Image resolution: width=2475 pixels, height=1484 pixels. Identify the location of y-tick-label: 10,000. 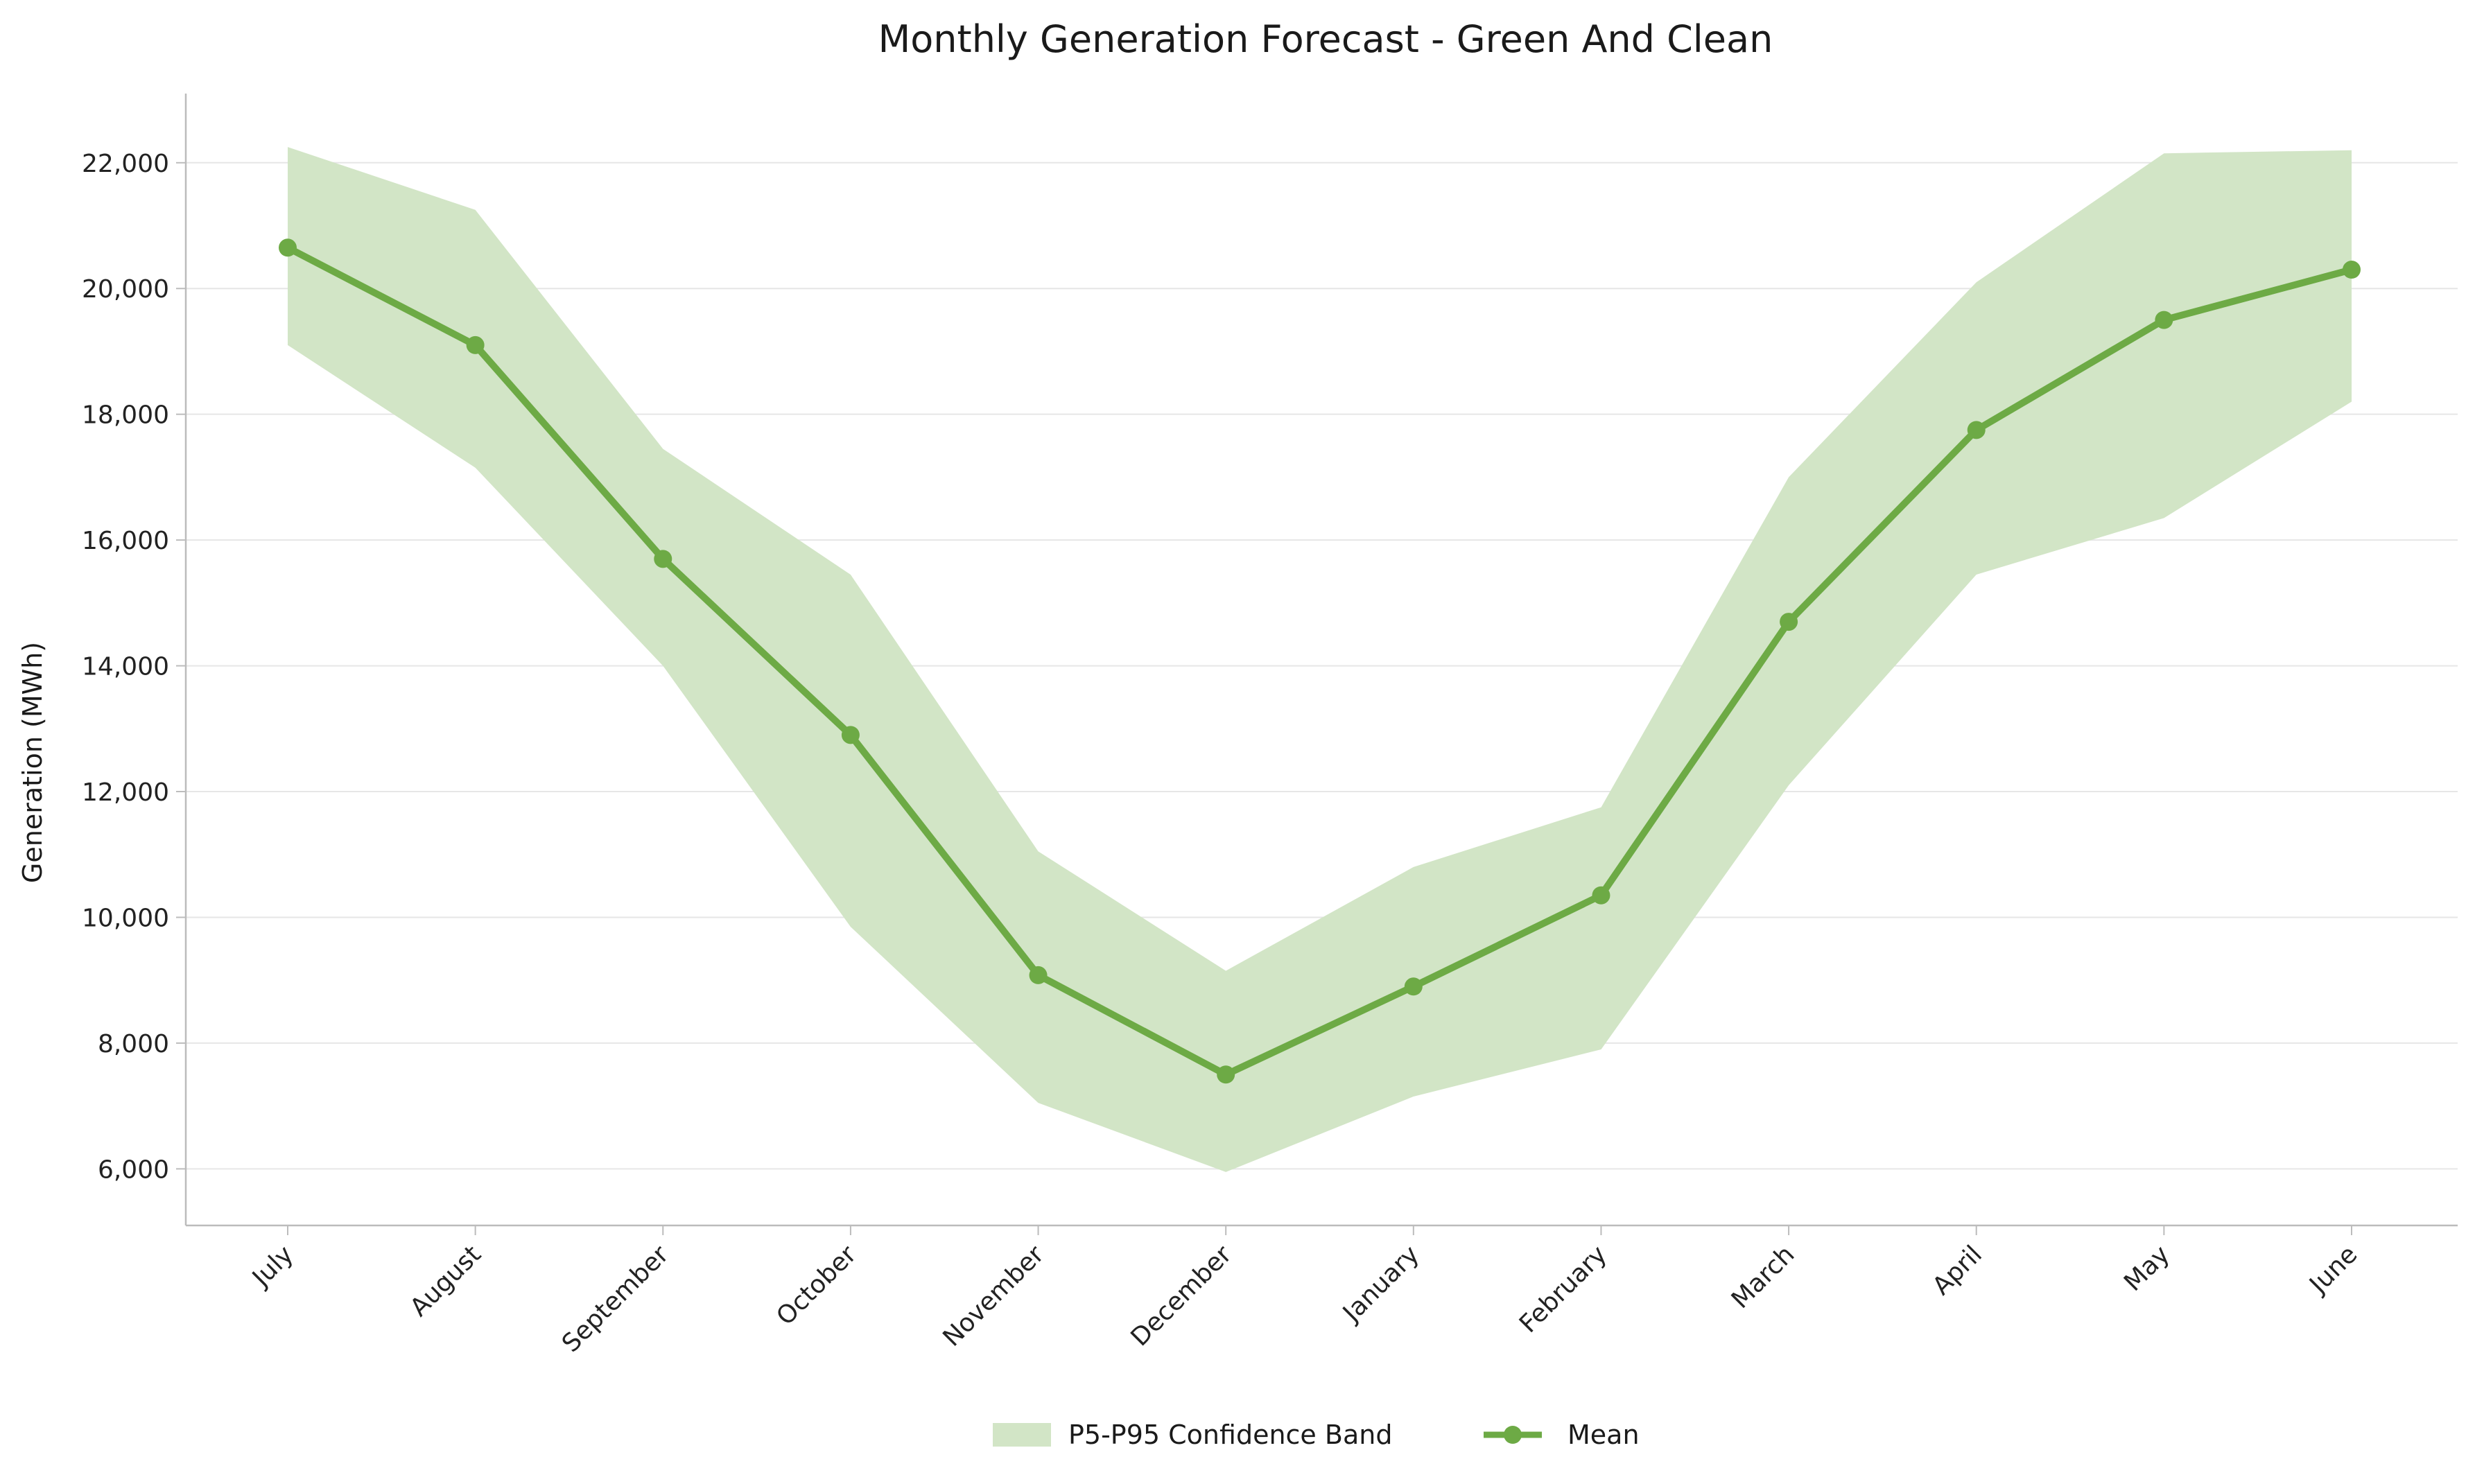
(125, 918).